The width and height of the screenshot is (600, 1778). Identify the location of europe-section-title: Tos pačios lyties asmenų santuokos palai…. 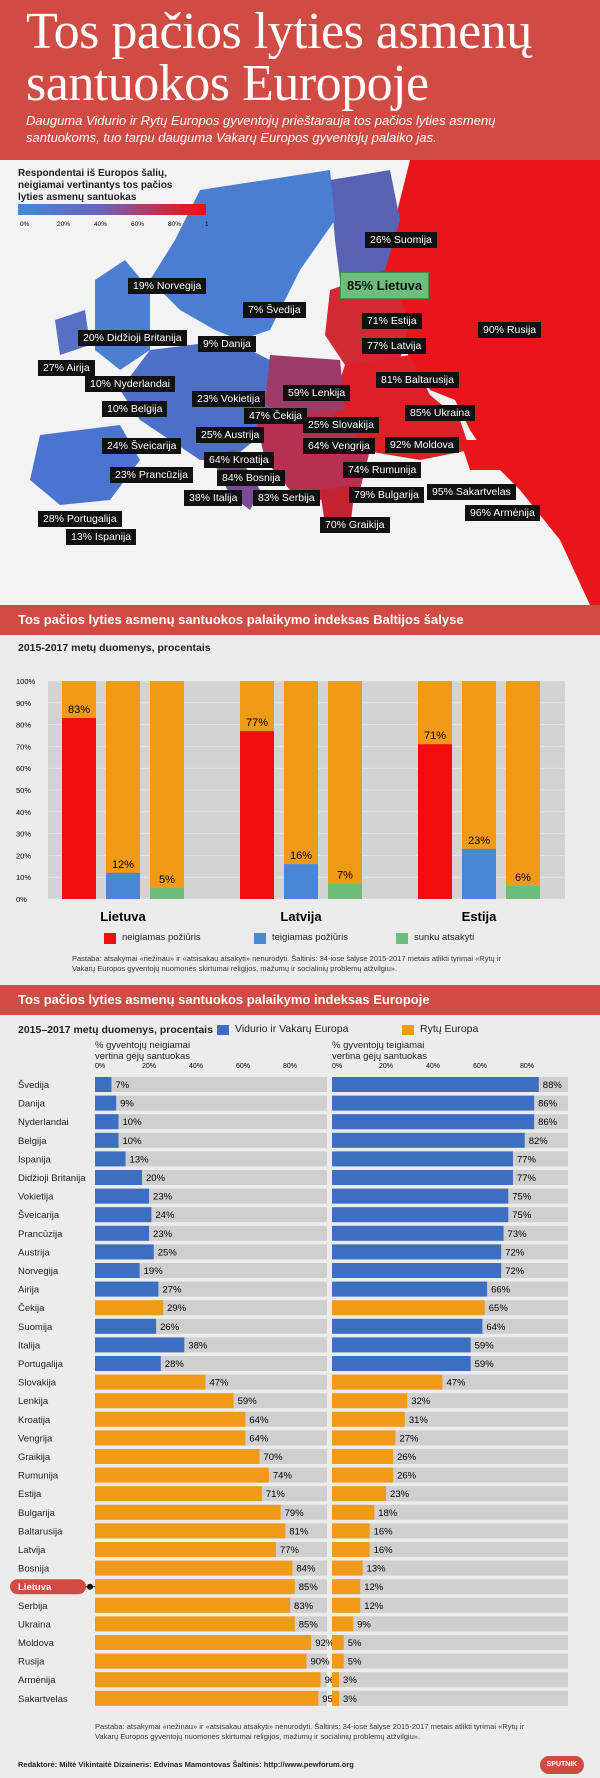
(300, 1000).